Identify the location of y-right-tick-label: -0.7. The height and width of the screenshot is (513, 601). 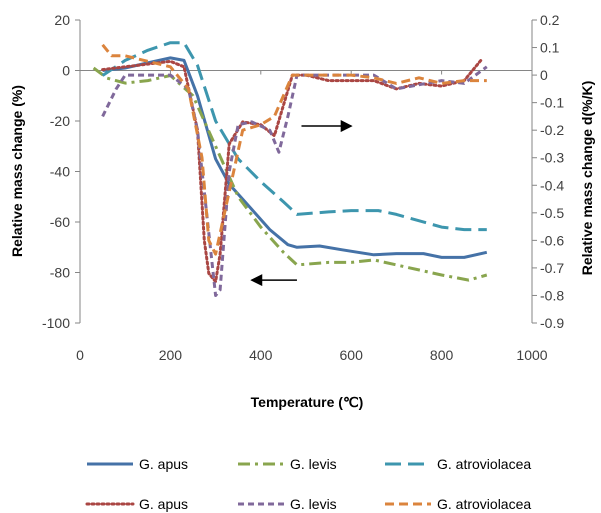
(552, 268).